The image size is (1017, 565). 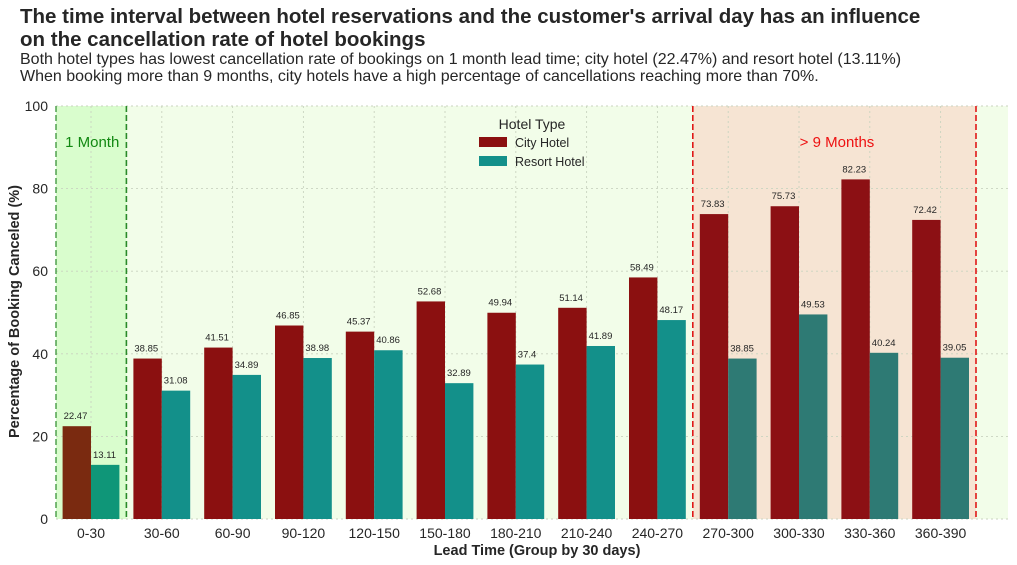 I want to click on y-tick-label: 0, so click(x=44, y=519).